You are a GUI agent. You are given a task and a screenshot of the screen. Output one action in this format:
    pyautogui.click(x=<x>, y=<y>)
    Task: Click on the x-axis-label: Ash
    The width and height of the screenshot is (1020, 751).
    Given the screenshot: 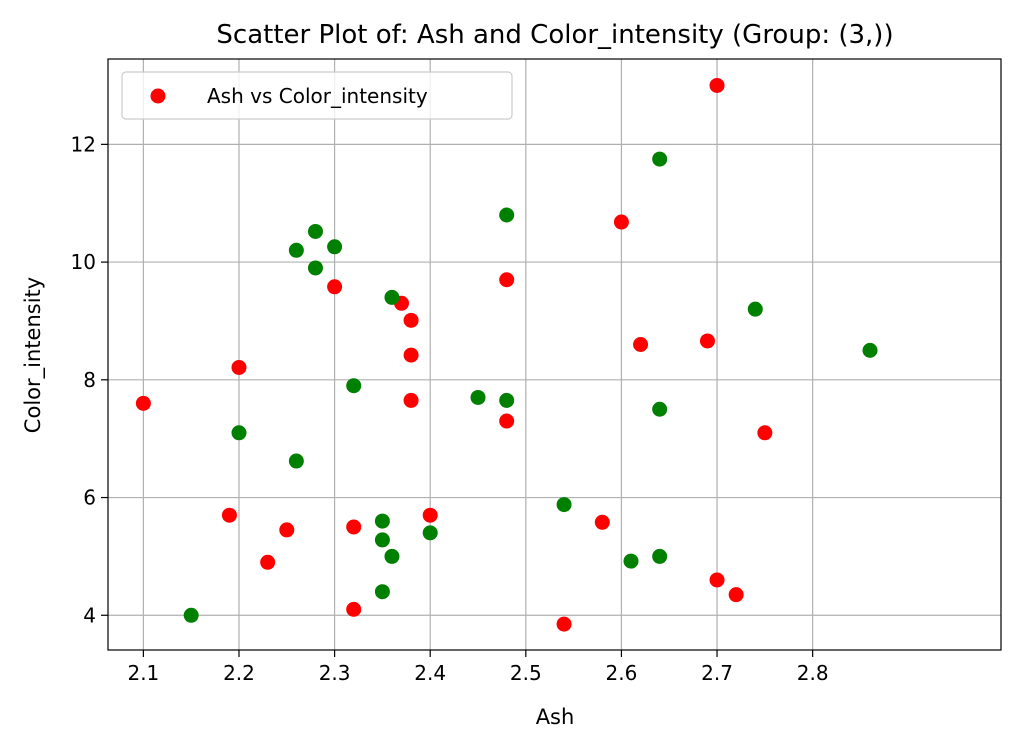 What is the action you would take?
    pyautogui.click(x=555, y=717)
    